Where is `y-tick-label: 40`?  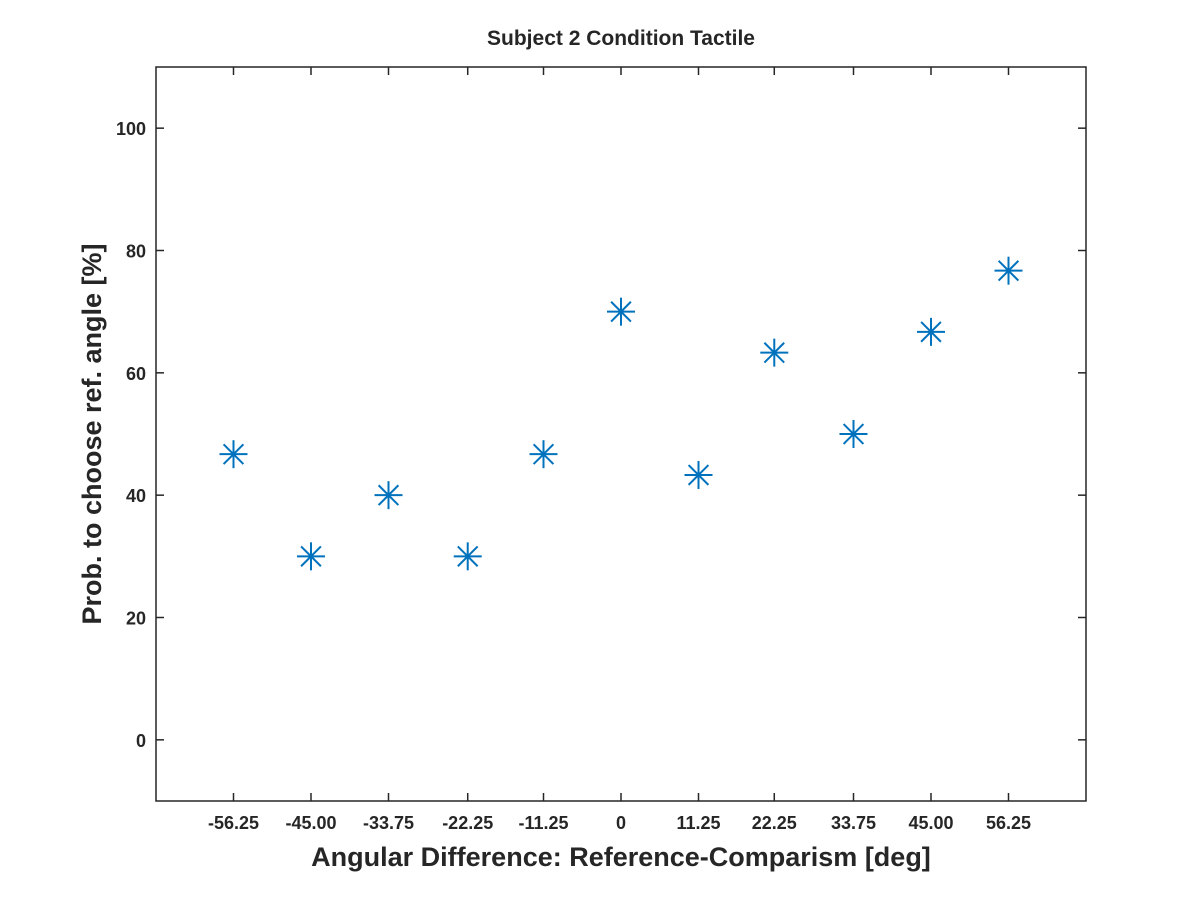
y-tick-label: 40 is located at coordinates (136, 496).